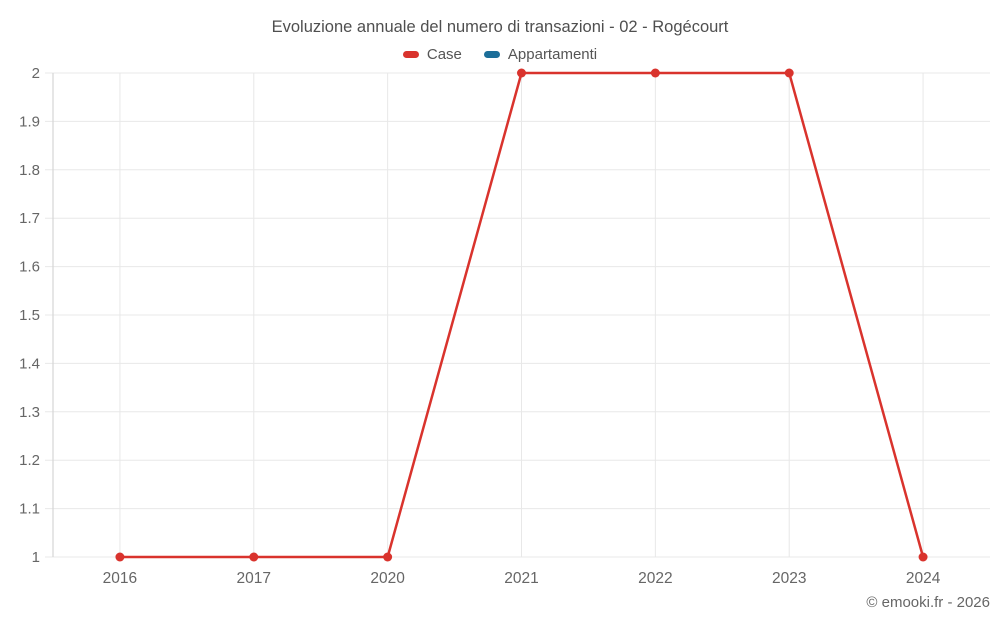 The height and width of the screenshot is (625, 1000). I want to click on x-tick-label: 2016, so click(120, 578).